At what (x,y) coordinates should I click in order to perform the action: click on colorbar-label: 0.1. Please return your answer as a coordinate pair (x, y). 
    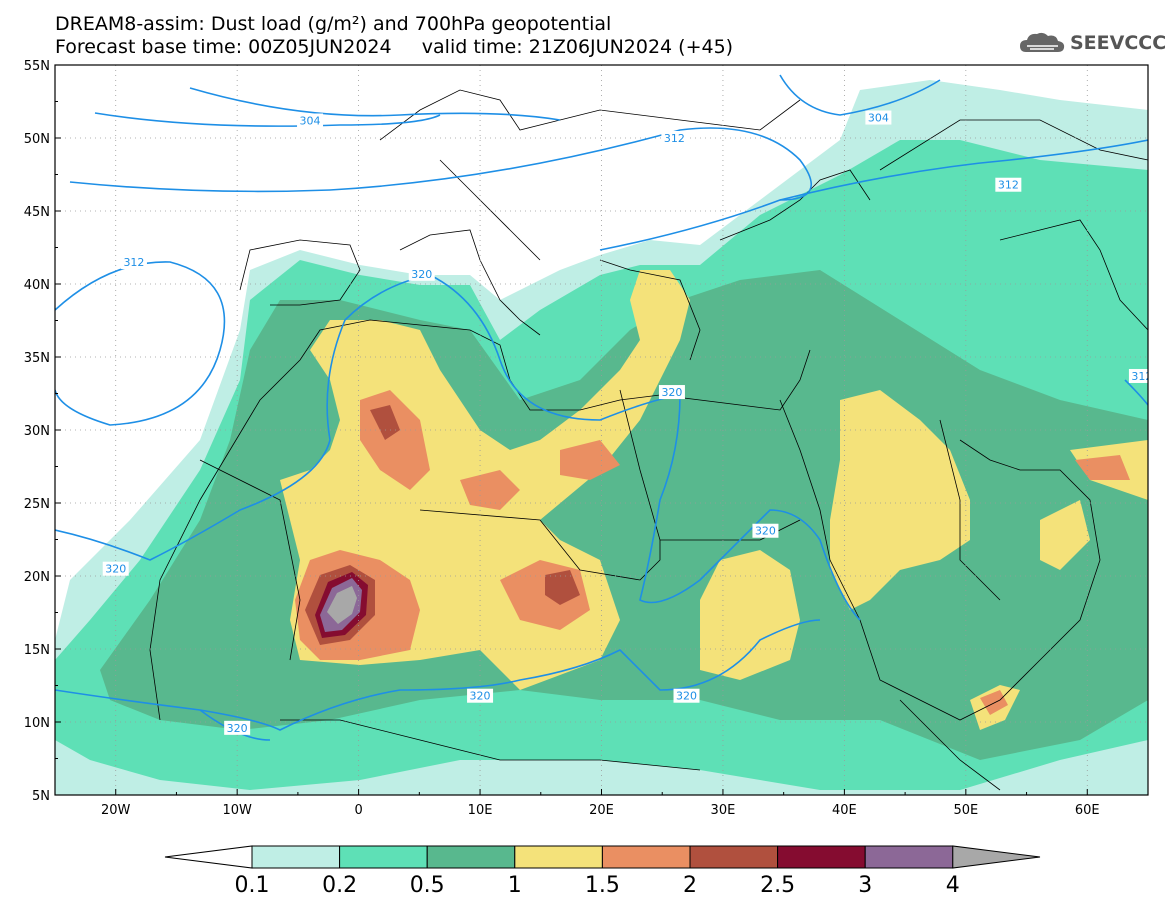
    Looking at the image, I should click on (252, 885).